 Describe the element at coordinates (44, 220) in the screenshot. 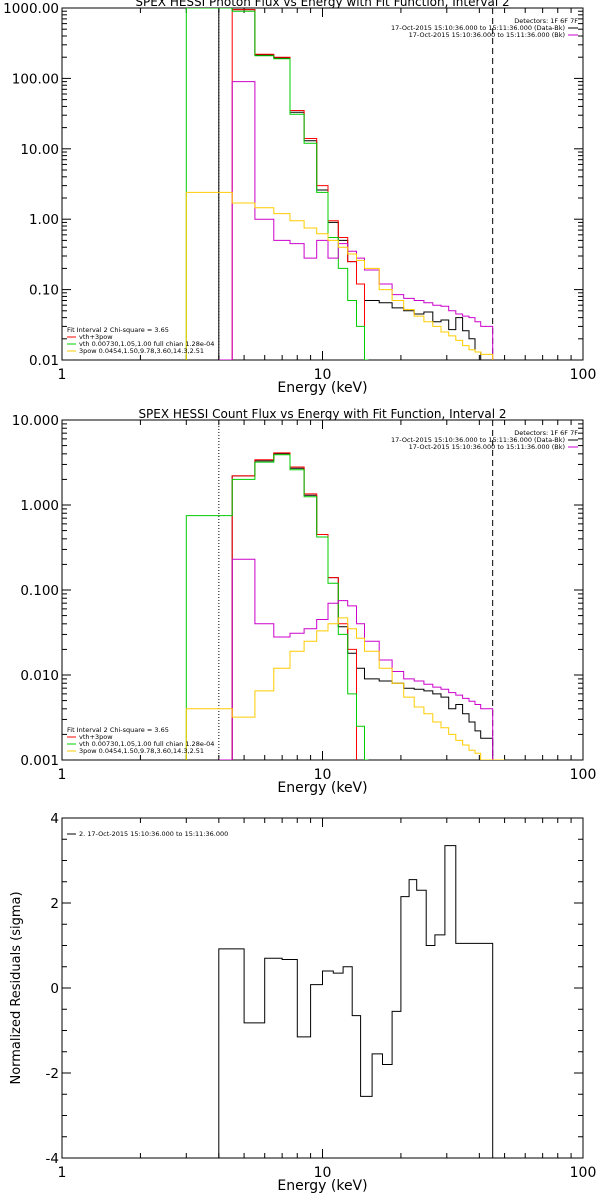

I see `y-tick-label: 1.00` at that location.